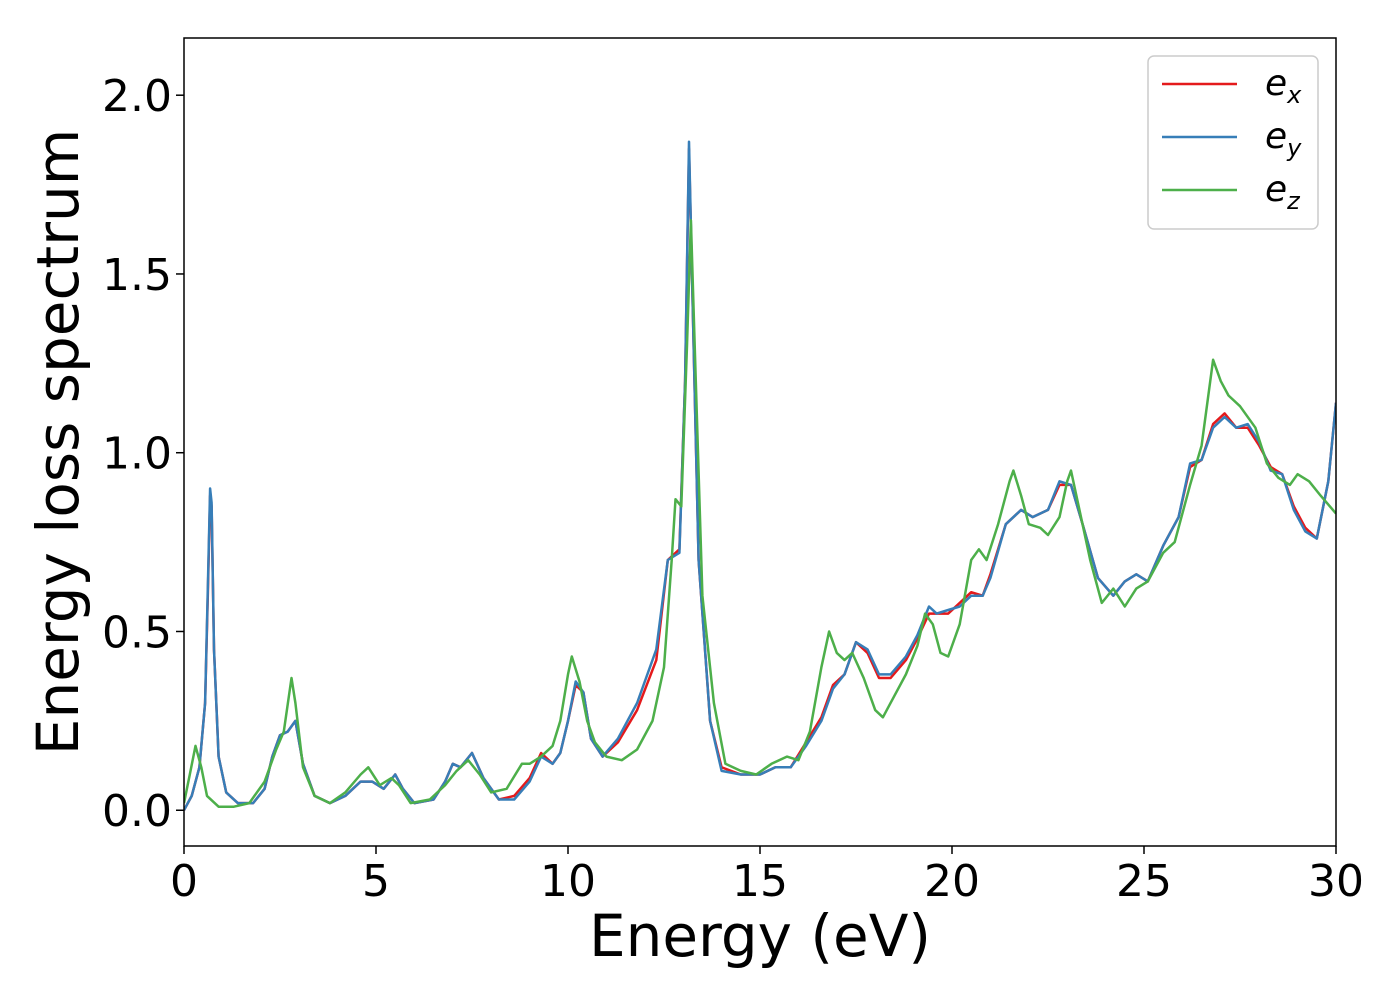 This screenshot has width=1400, height=1000. What do you see at coordinates (137, 96) in the screenshot?
I see `y-tick-label: 2.0` at bounding box center [137, 96].